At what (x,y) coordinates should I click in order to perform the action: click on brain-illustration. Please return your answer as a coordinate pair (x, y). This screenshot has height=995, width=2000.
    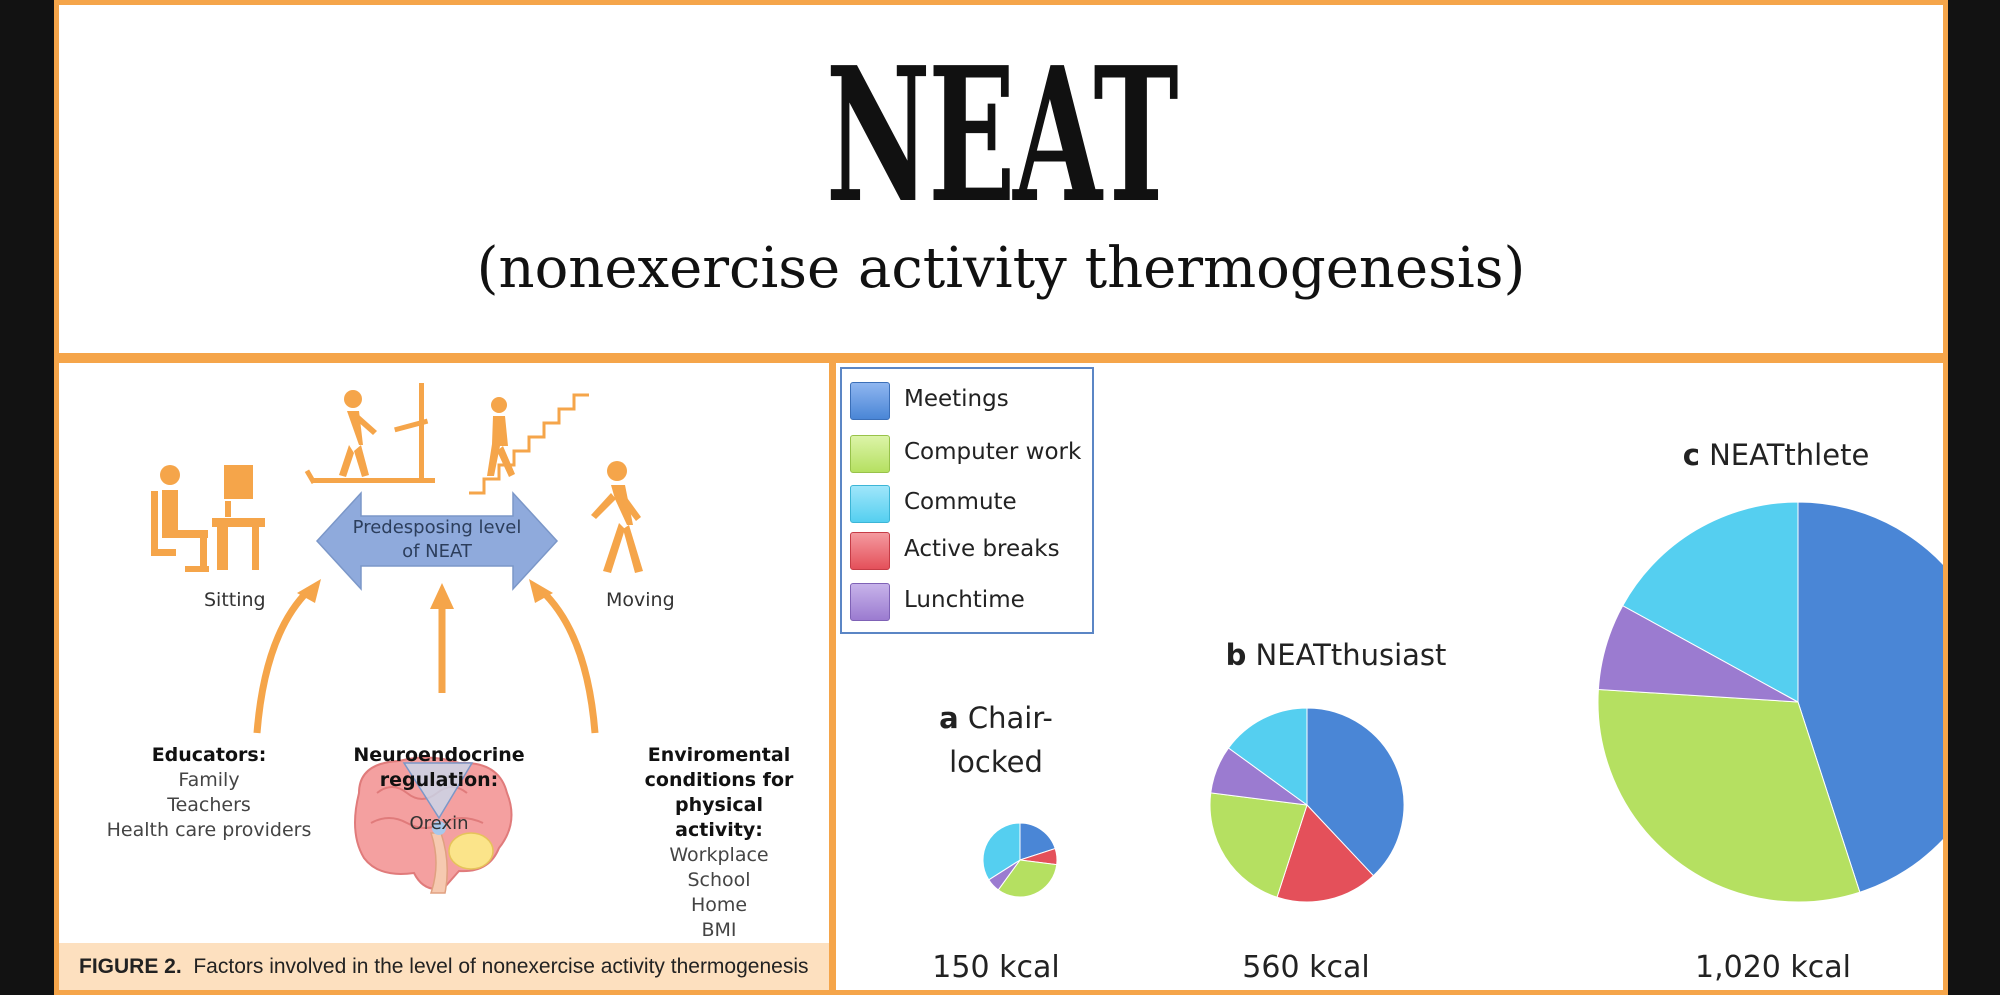
    Looking at the image, I should click on (433, 825).